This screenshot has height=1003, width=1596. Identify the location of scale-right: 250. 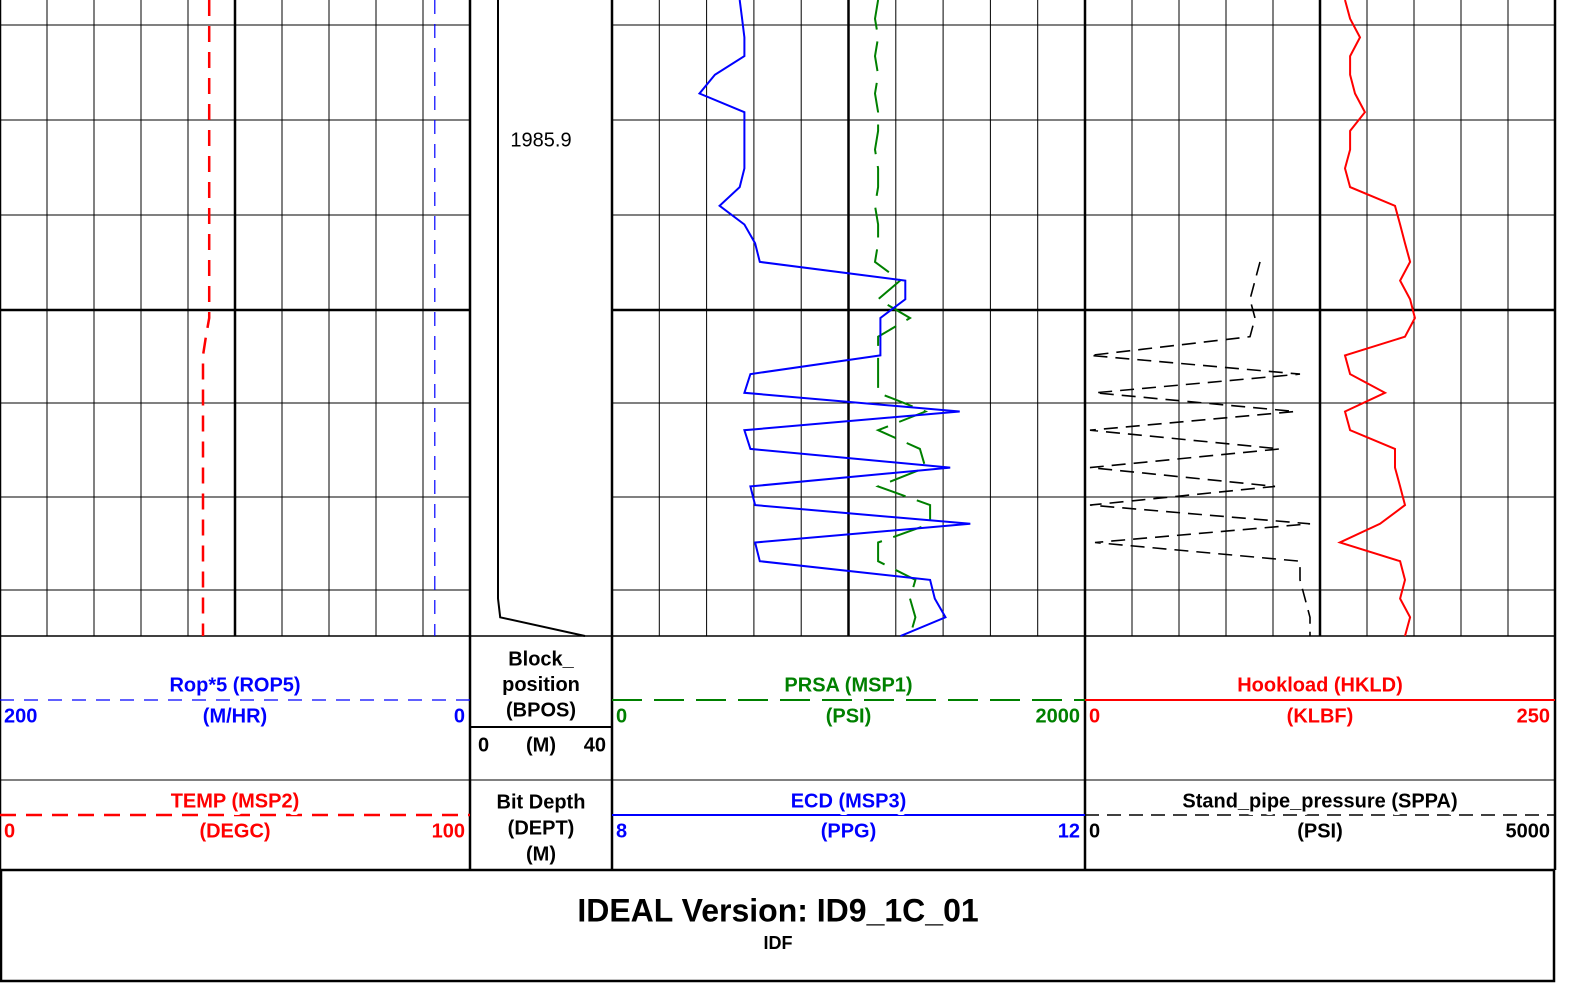
(1533, 716).